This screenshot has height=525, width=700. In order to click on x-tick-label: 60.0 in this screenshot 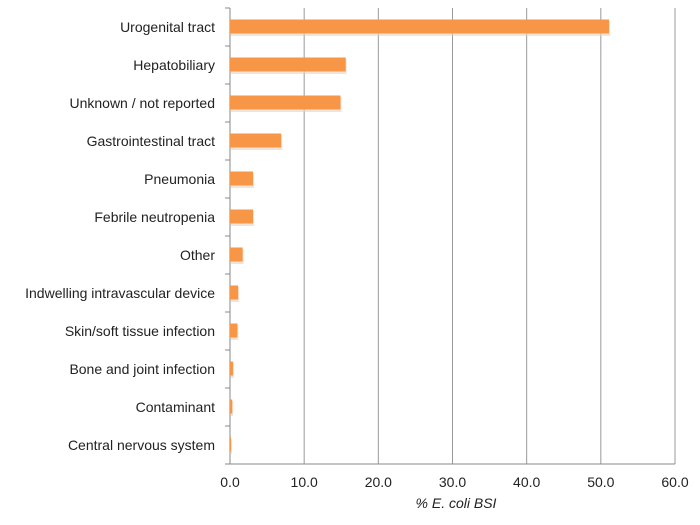, I will do `click(674, 482)`.